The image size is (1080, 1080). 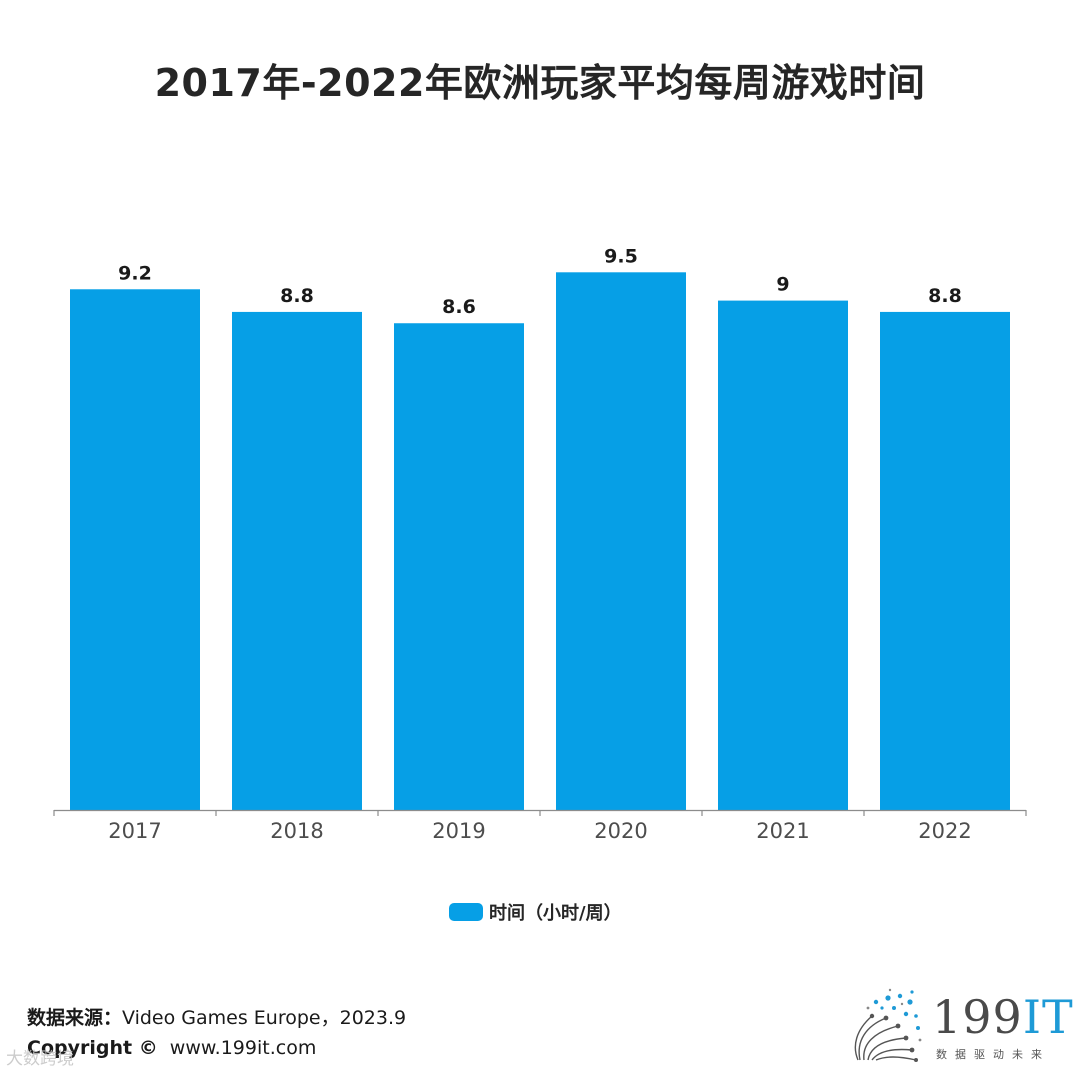 I want to click on brand-logo: 199IT 数据驱动未来, so click(x=959, y=1028).